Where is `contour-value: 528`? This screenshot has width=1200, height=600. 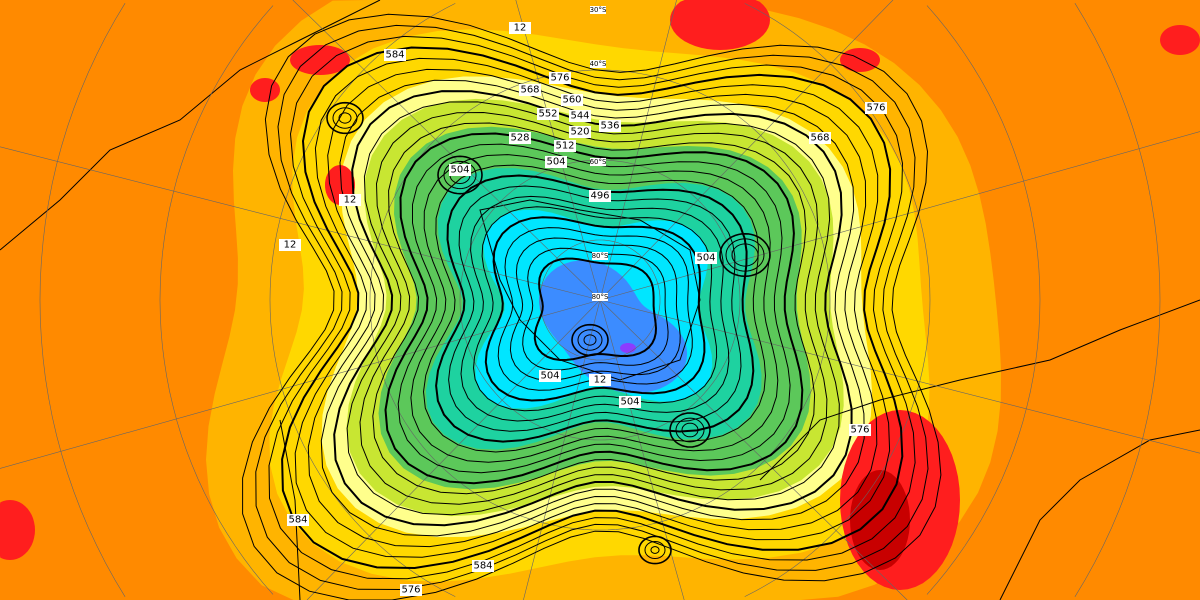 contour-value: 528 is located at coordinates (519, 138).